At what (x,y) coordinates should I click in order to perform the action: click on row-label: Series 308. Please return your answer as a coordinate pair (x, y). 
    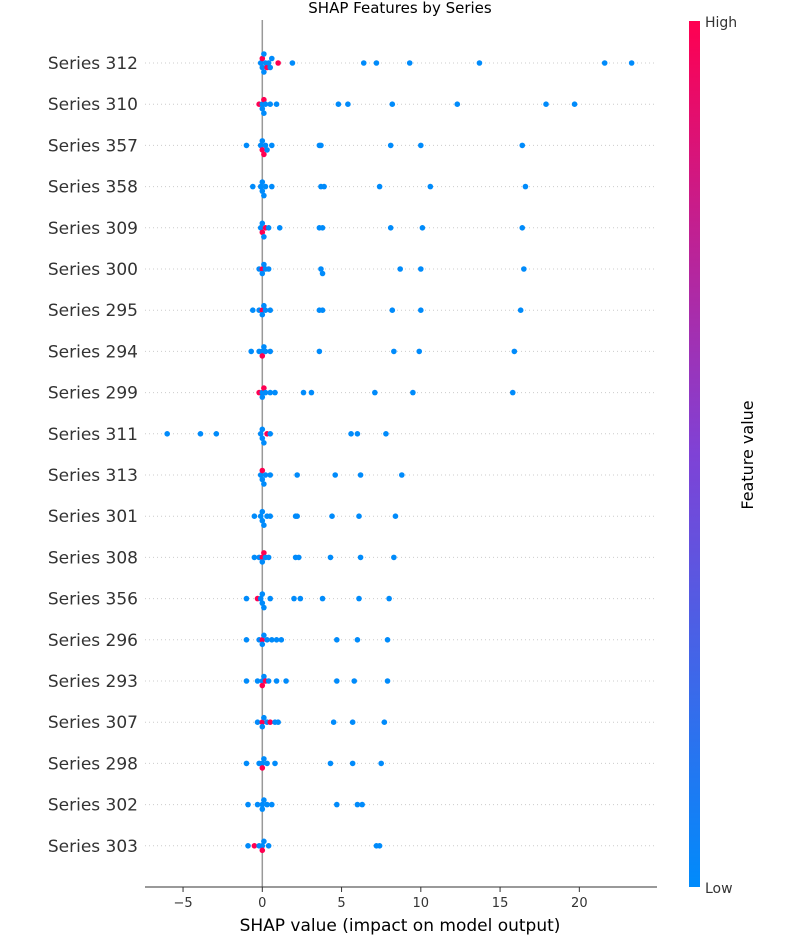
    Looking at the image, I should click on (93, 558).